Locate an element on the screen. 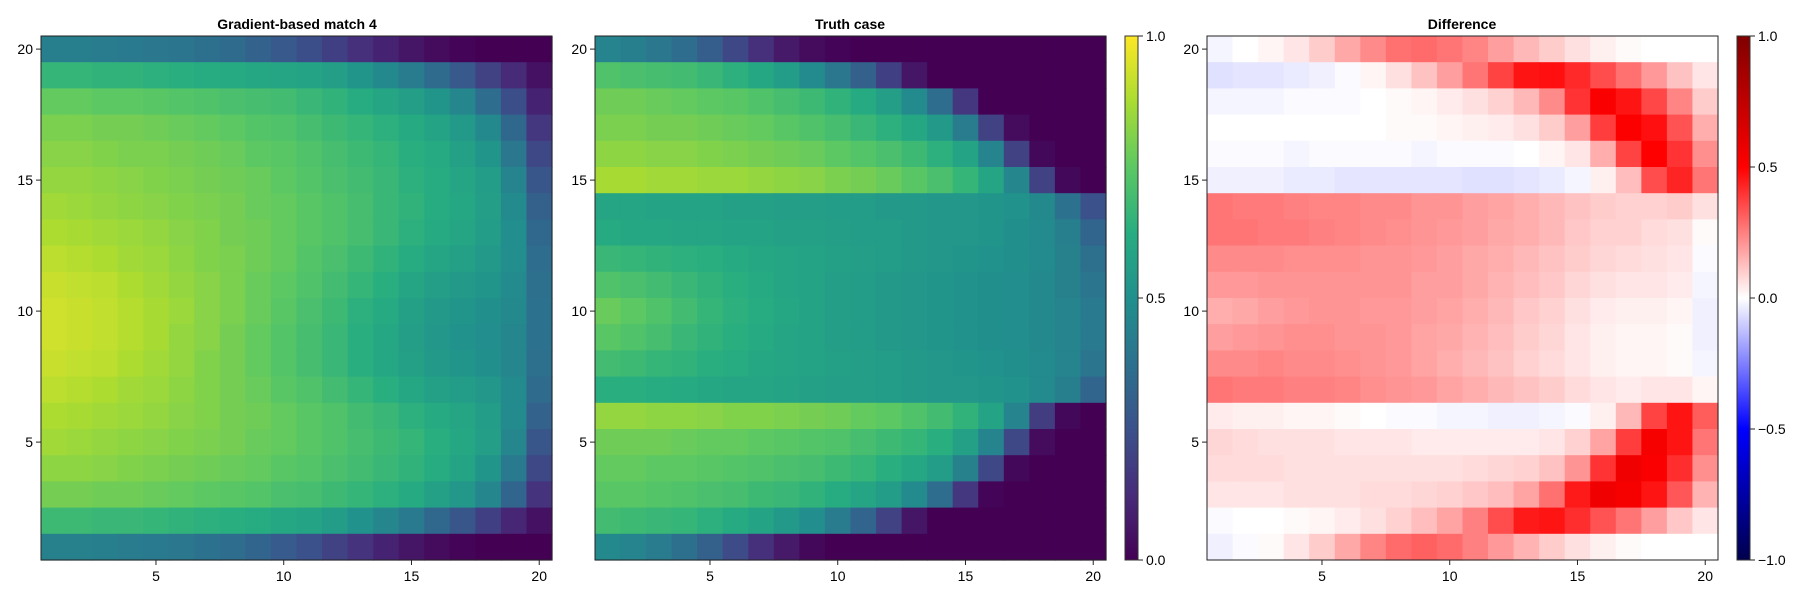 The width and height of the screenshot is (1800, 600). colorbar-tick-label: 1.0 is located at coordinates (1156, 36).